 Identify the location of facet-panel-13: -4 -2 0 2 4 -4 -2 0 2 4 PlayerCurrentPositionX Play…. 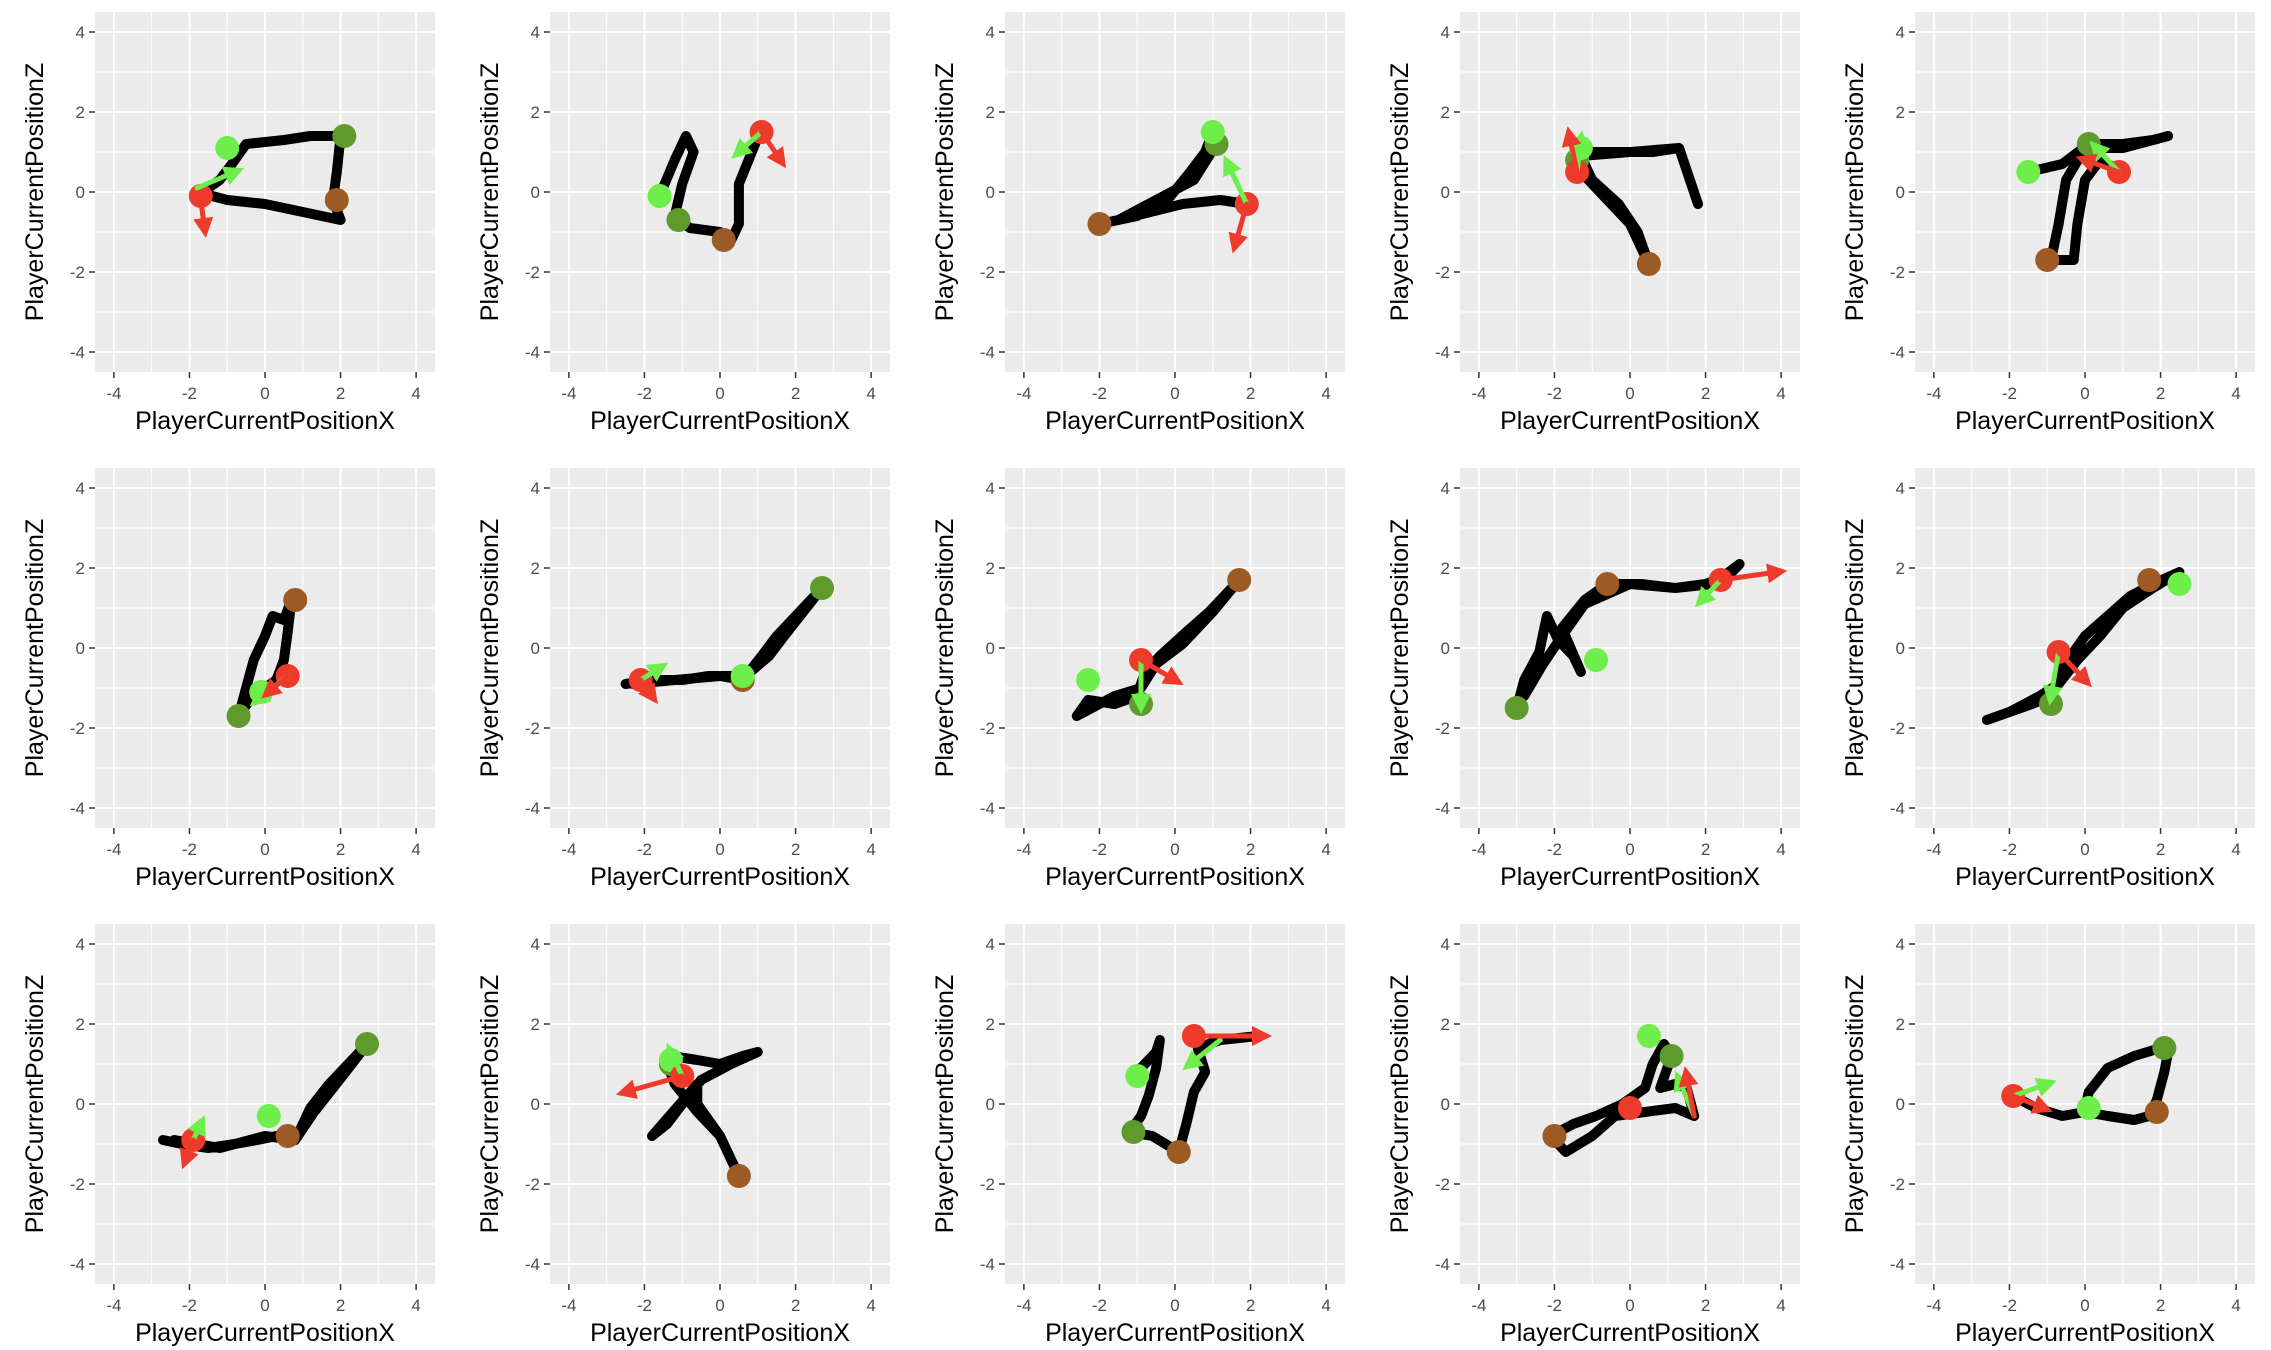
(1138, 1135).